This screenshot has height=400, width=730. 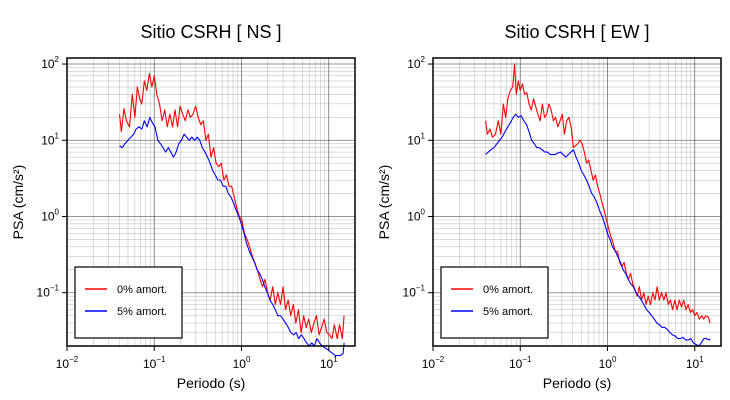 What do you see at coordinates (576, 32) in the screenshot?
I see `chart-title: Sitio CSRH [ EW ]` at bounding box center [576, 32].